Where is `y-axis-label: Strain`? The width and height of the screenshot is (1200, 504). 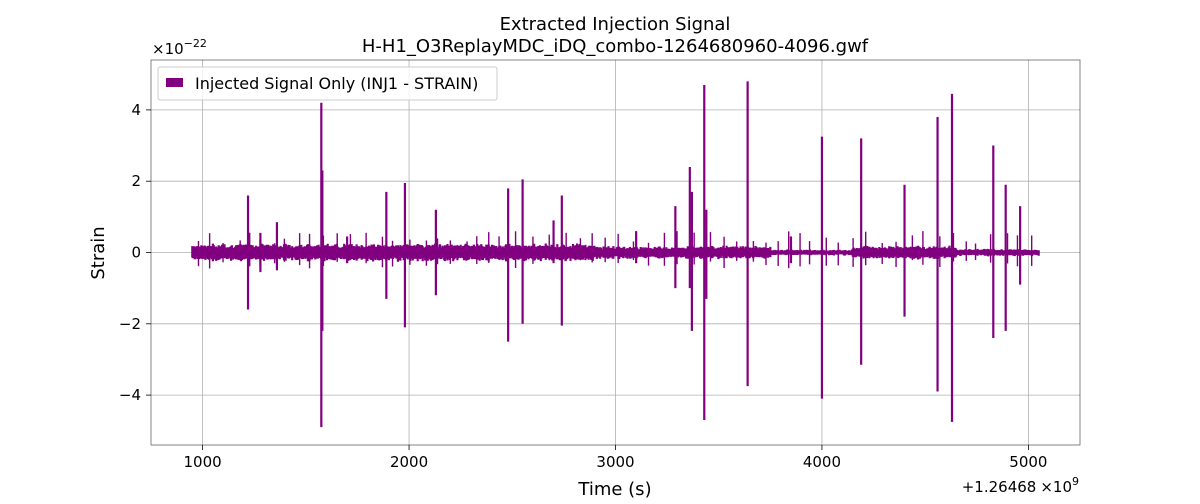
y-axis-label: Strain is located at coordinates (98, 252).